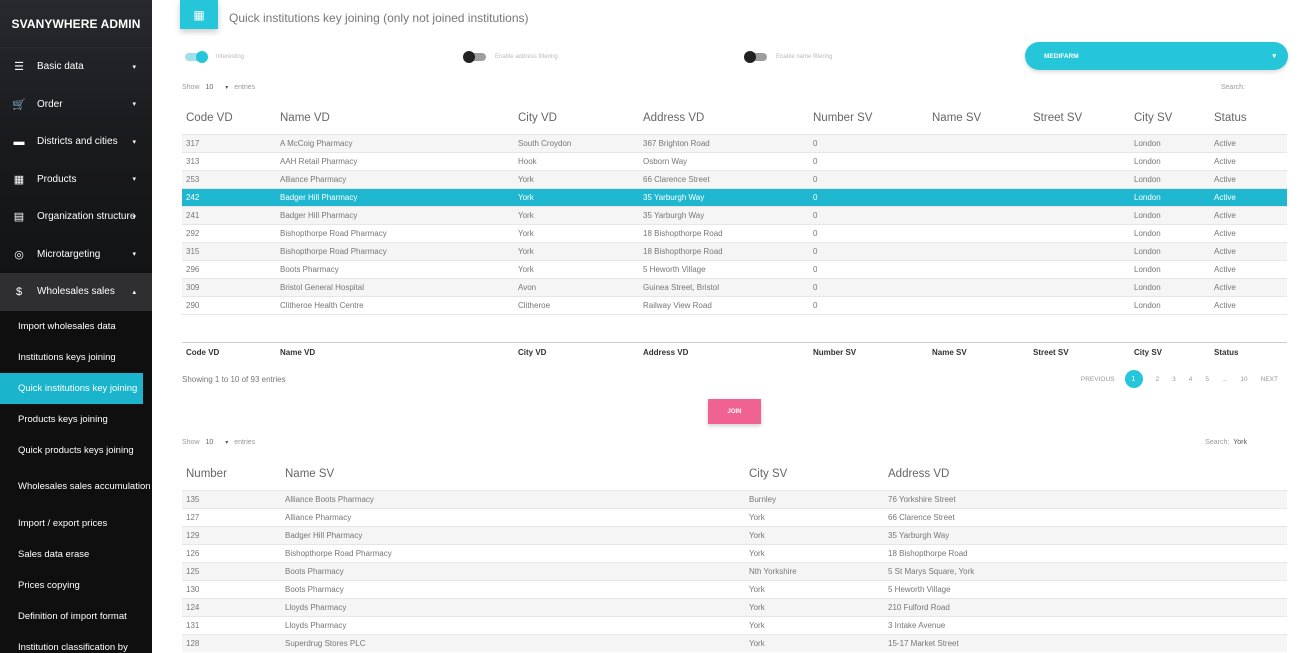 This screenshot has height=653, width=1299. What do you see at coordinates (513, 624) in the screenshot?
I see `table-cell: Lloyds Pharmacy` at bounding box center [513, 624].